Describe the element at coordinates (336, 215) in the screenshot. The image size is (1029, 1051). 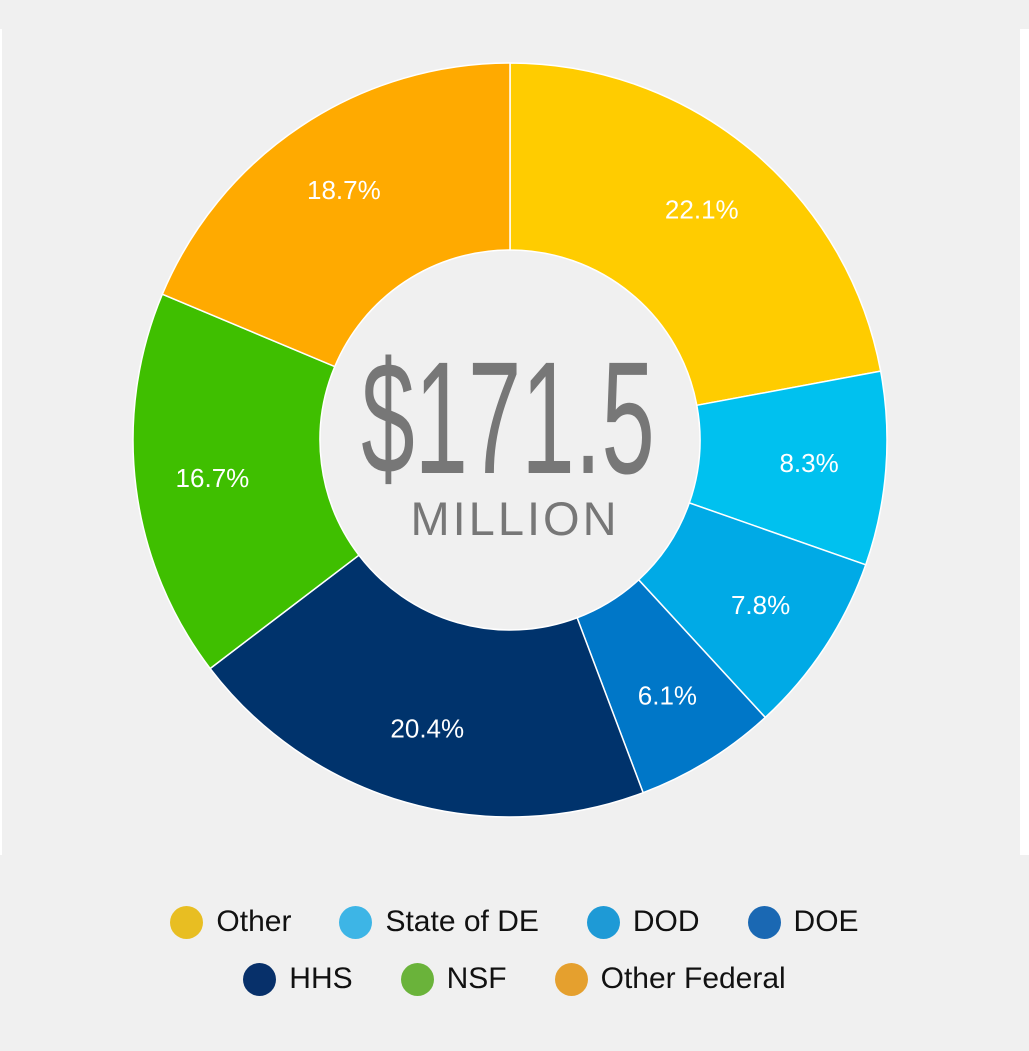
I see `slice-other-federal` at that location.